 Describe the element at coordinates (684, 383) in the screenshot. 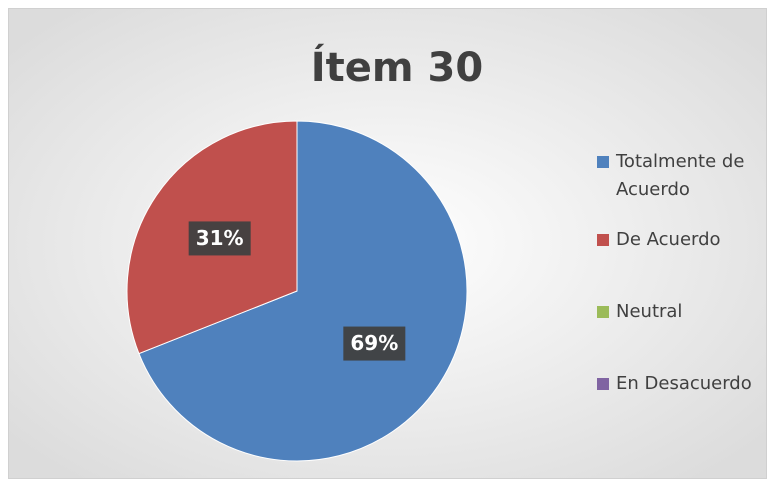

I see `legend-label: En Desacuerdo` at that location.